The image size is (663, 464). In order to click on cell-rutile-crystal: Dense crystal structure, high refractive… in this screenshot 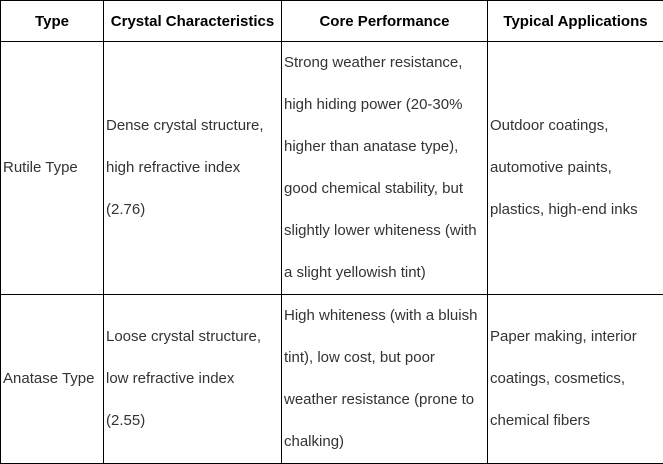, I will do `click(193, 168)`.